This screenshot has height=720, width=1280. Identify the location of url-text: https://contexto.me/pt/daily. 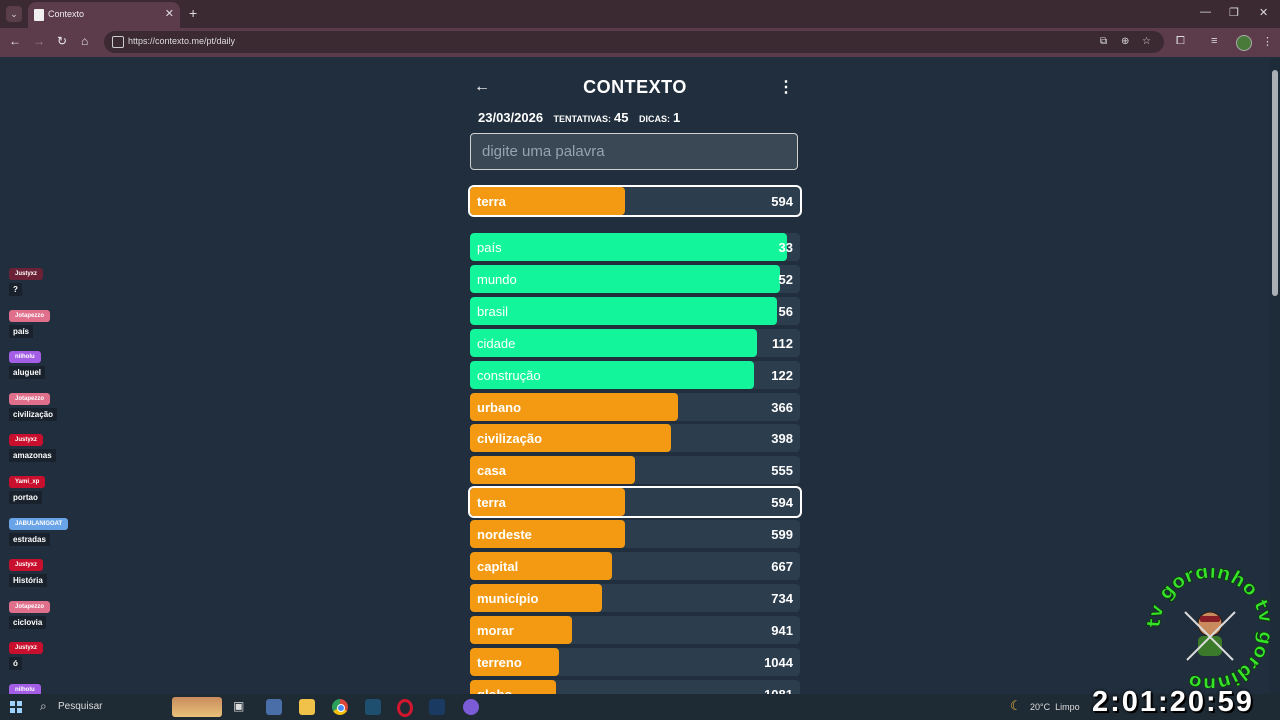
(182, 41).